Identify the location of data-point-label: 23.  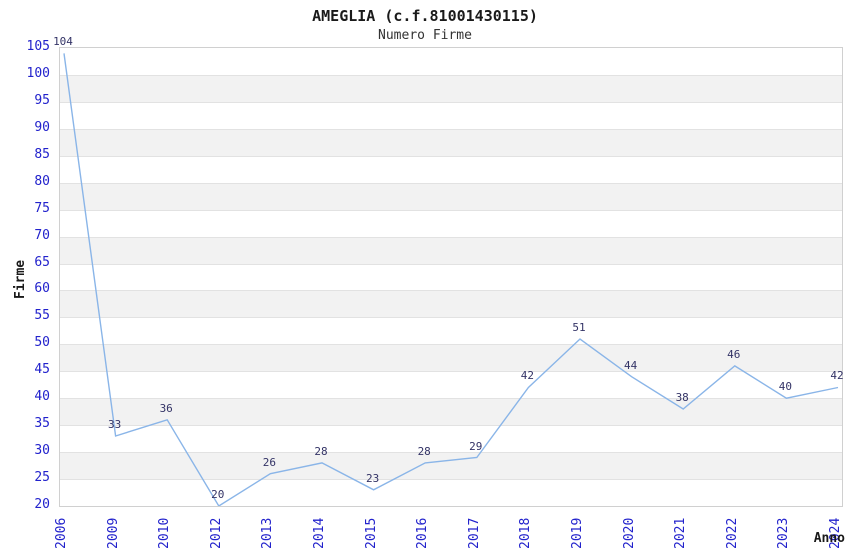
(372, 478).